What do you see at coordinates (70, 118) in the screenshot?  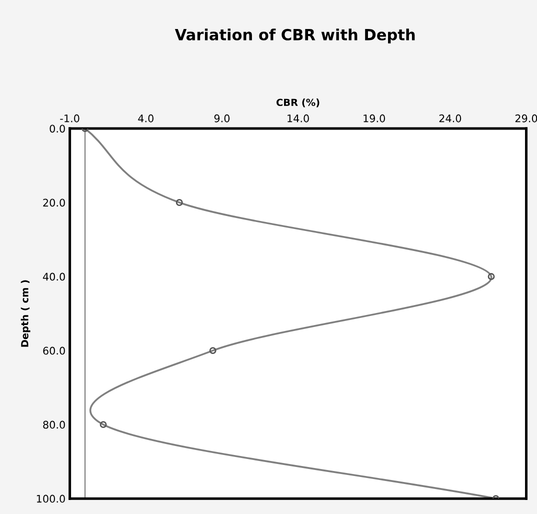 I see `x-tick-label: -1.0` at bounding box center [70, 118].